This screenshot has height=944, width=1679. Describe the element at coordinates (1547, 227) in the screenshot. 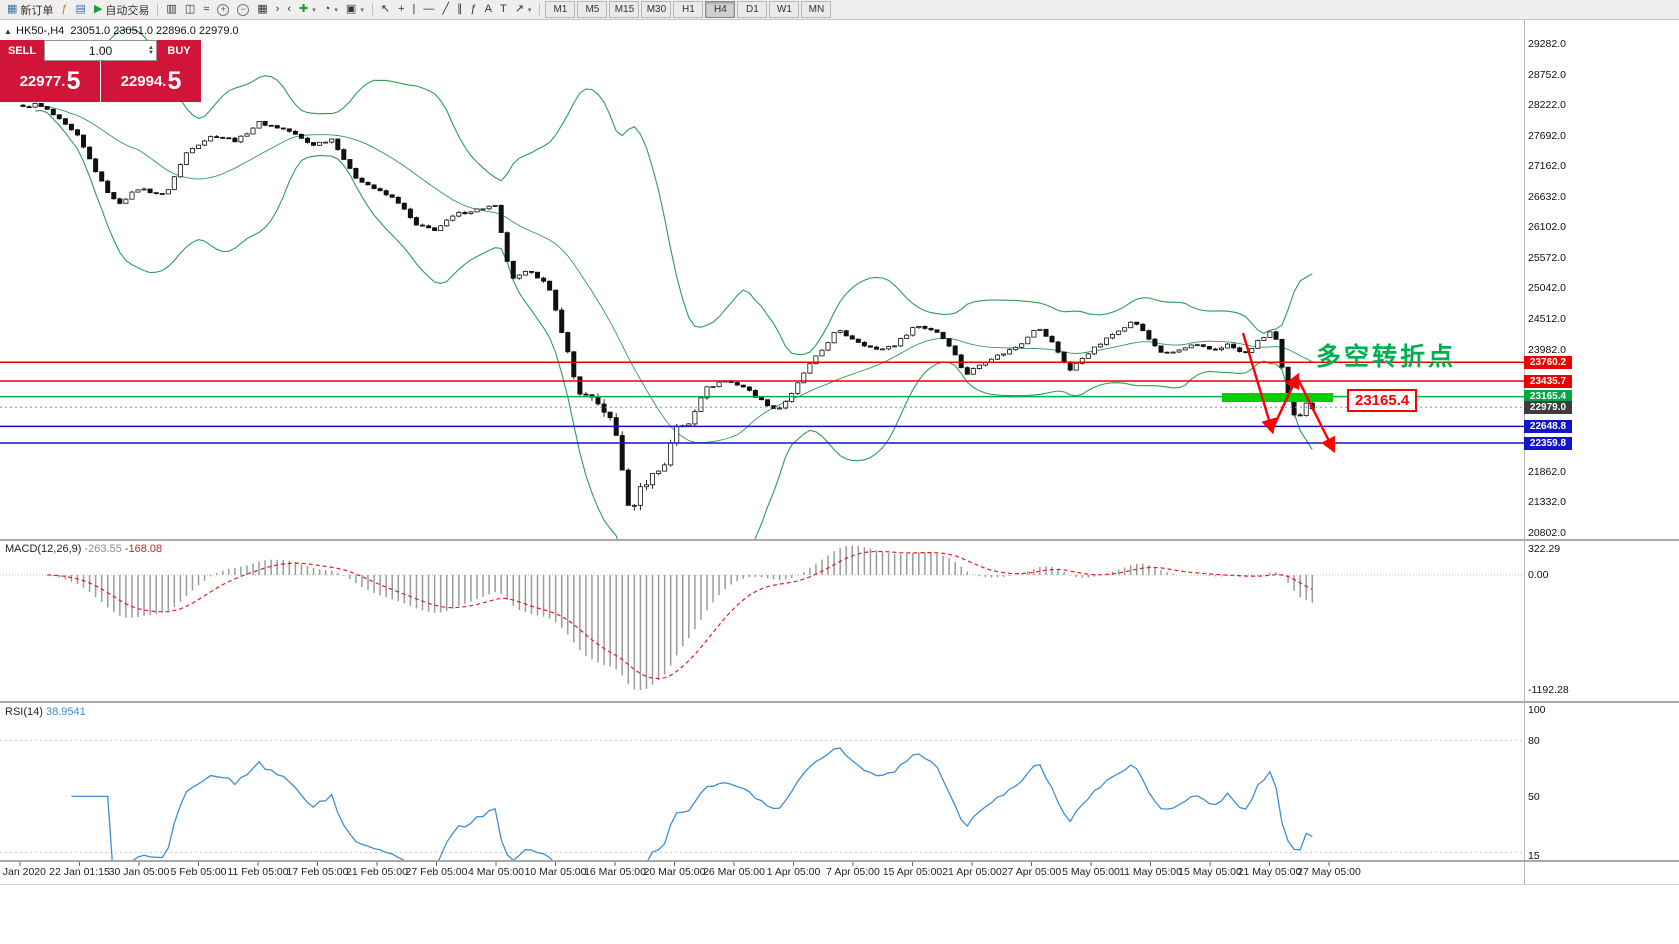

I see `price-axis-label: 26102.0` at that location.